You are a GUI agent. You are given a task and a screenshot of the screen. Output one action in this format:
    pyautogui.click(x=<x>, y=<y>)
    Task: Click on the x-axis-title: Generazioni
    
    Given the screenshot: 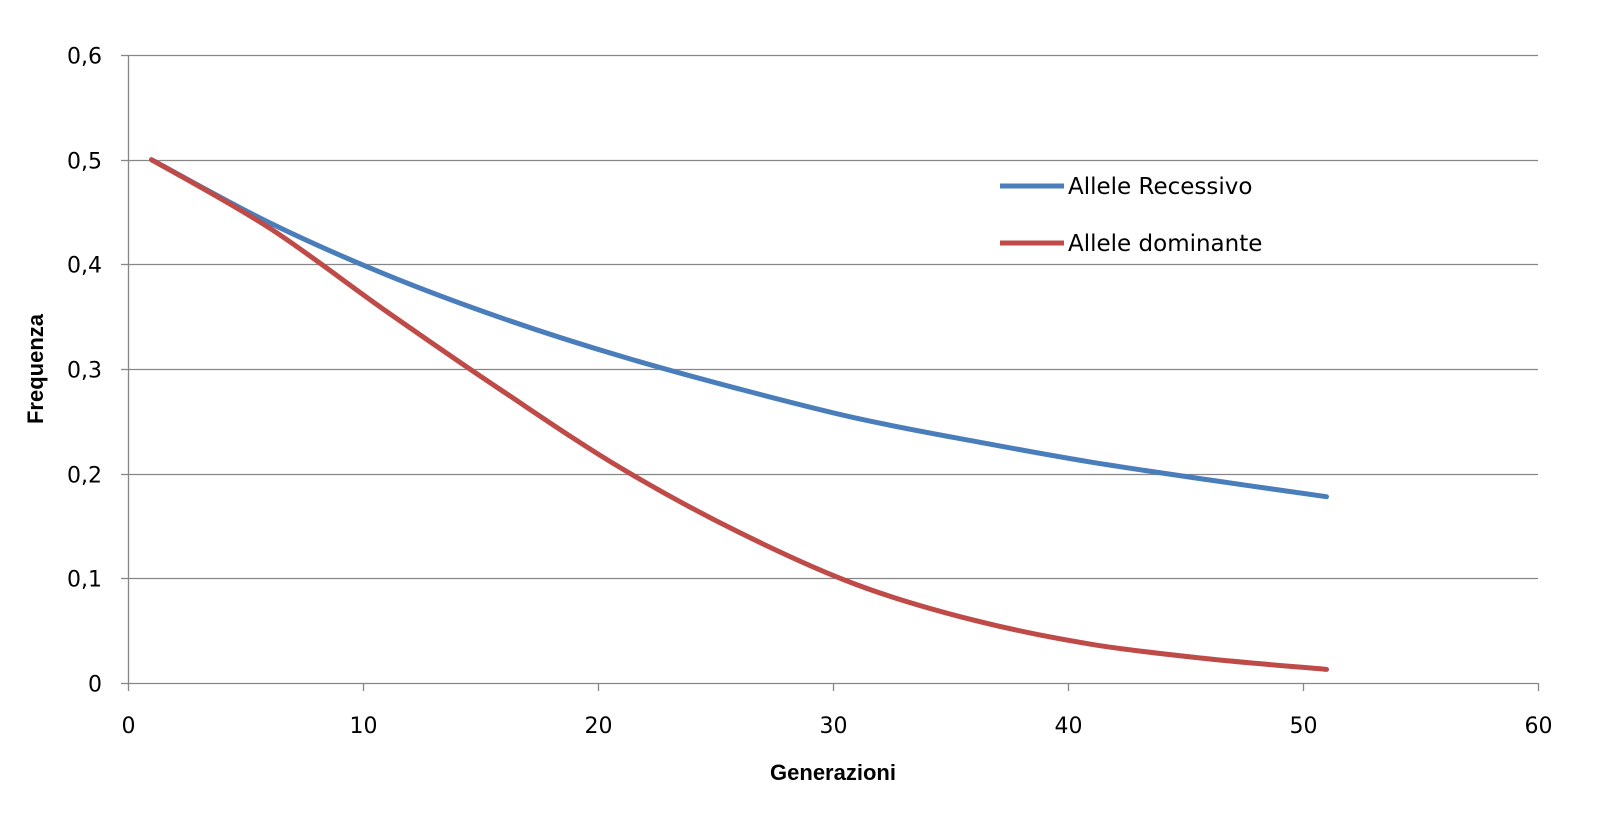 What is the action you would take?
    pyautogui.click(x=833, y=772)
    